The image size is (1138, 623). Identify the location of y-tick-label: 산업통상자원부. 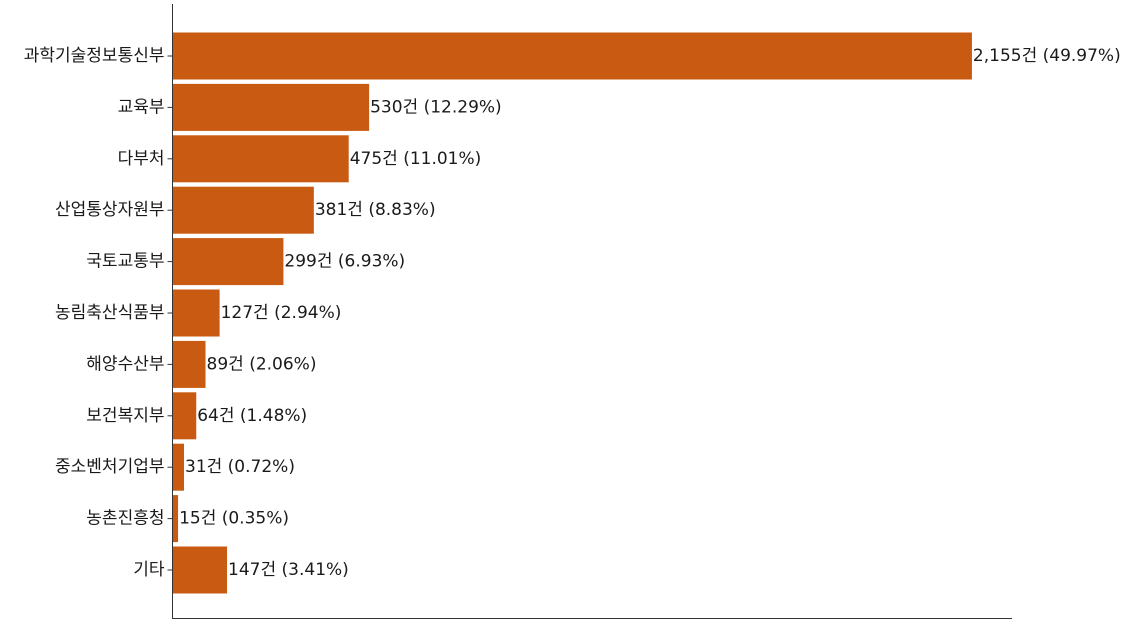
(109, 210).